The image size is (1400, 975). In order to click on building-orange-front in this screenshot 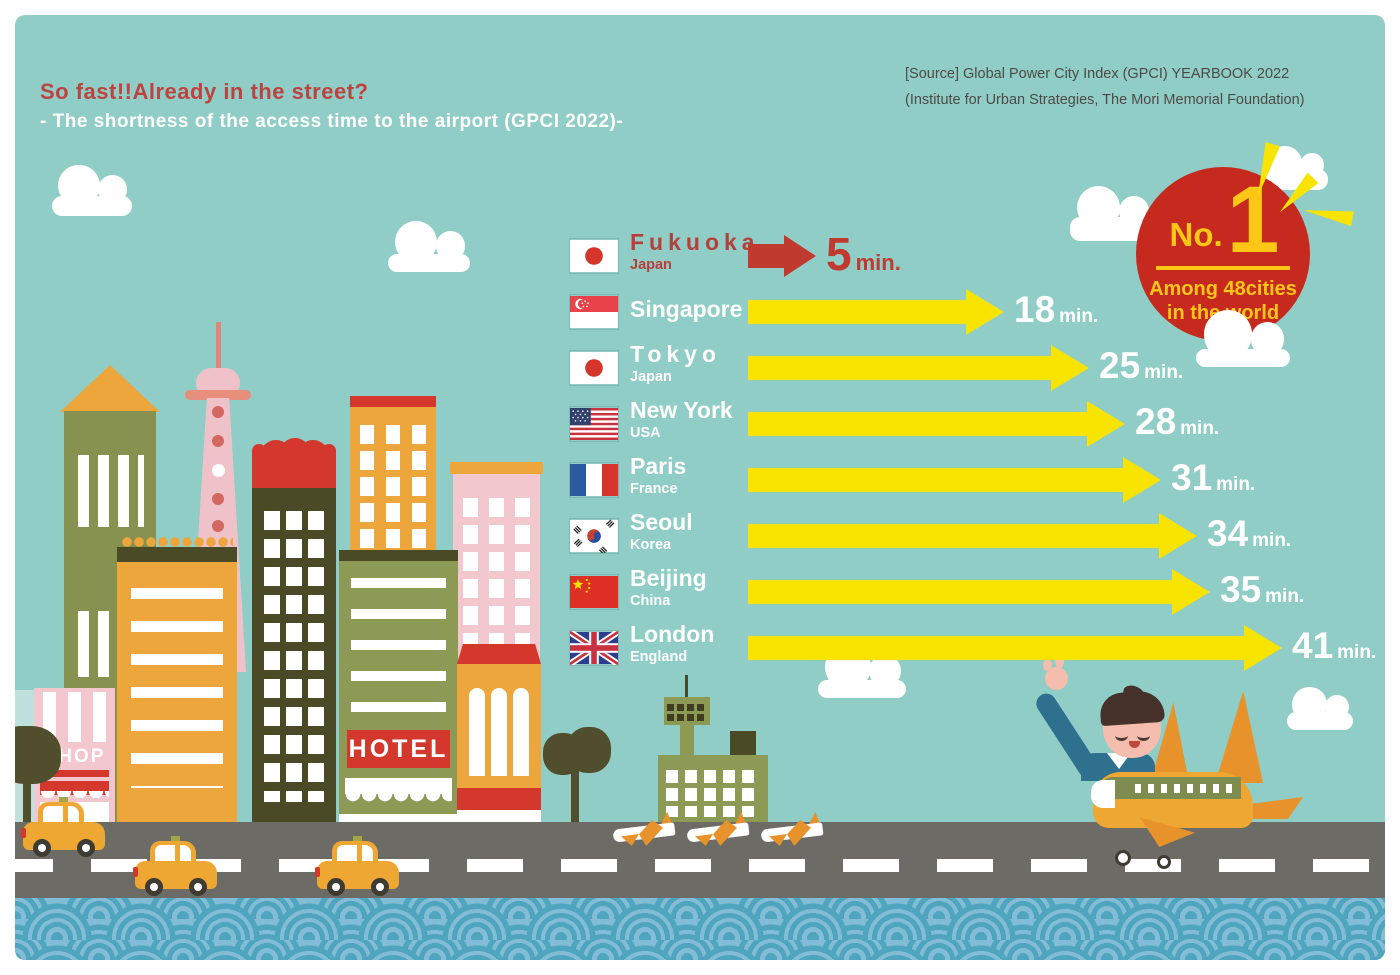, I will do `click(499, 733)`.